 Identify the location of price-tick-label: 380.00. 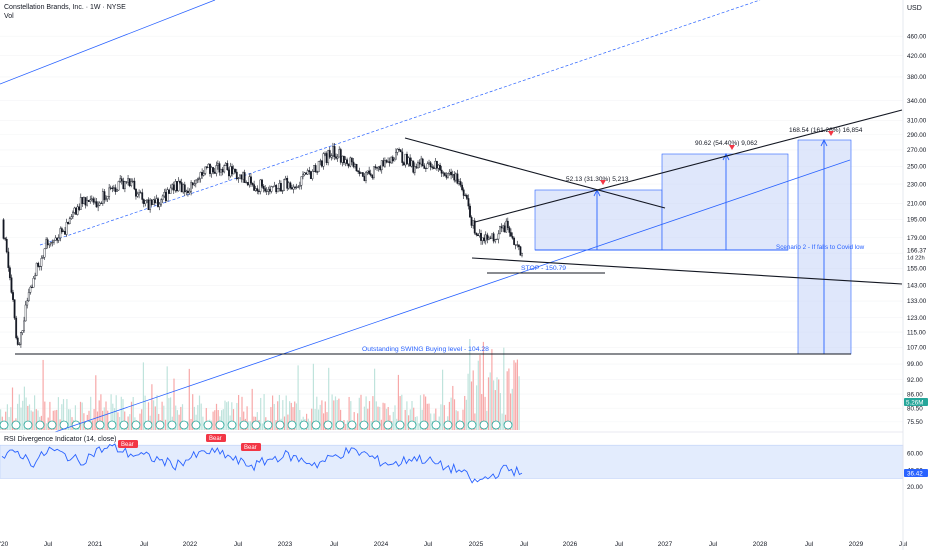
(917, 77).